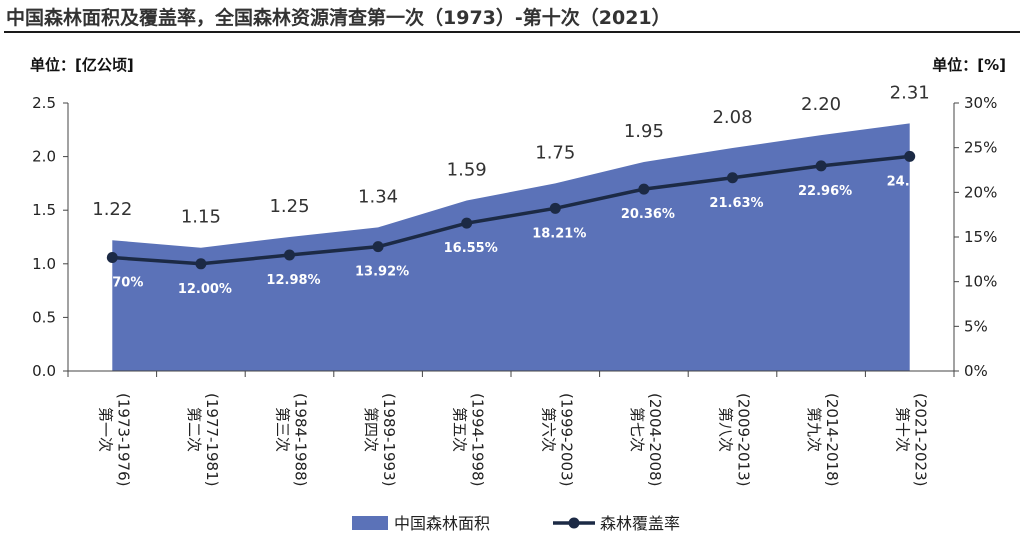  What do you see at coordinates (516, 523) in the screenshot?
I see `legend: 中国森林面积 森林覆盖率` at bounding box center [516, 523].